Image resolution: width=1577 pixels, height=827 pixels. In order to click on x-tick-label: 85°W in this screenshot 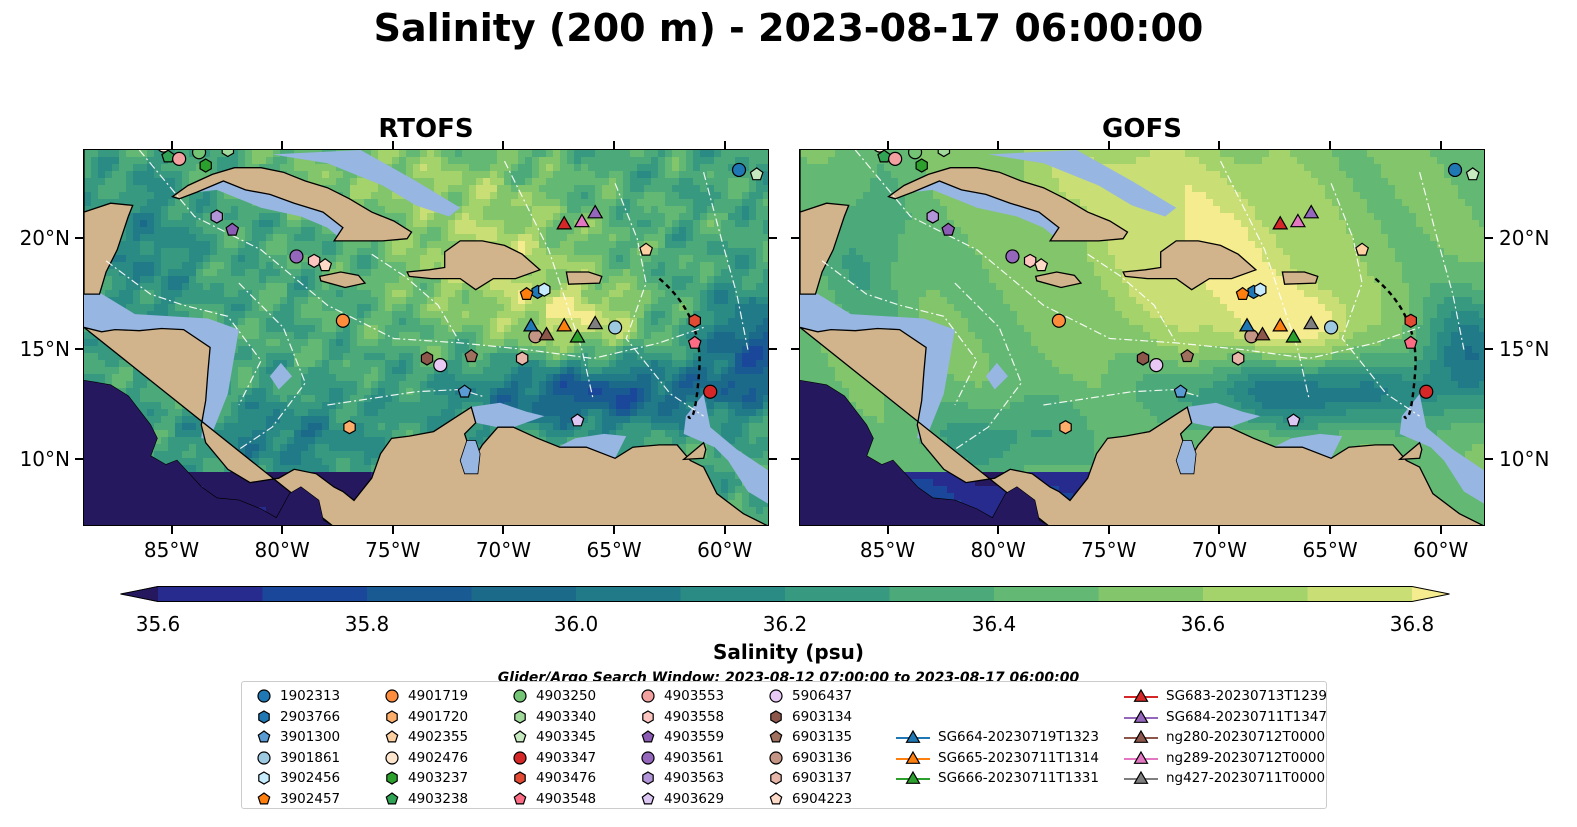, I will do `click(171, 550)`.